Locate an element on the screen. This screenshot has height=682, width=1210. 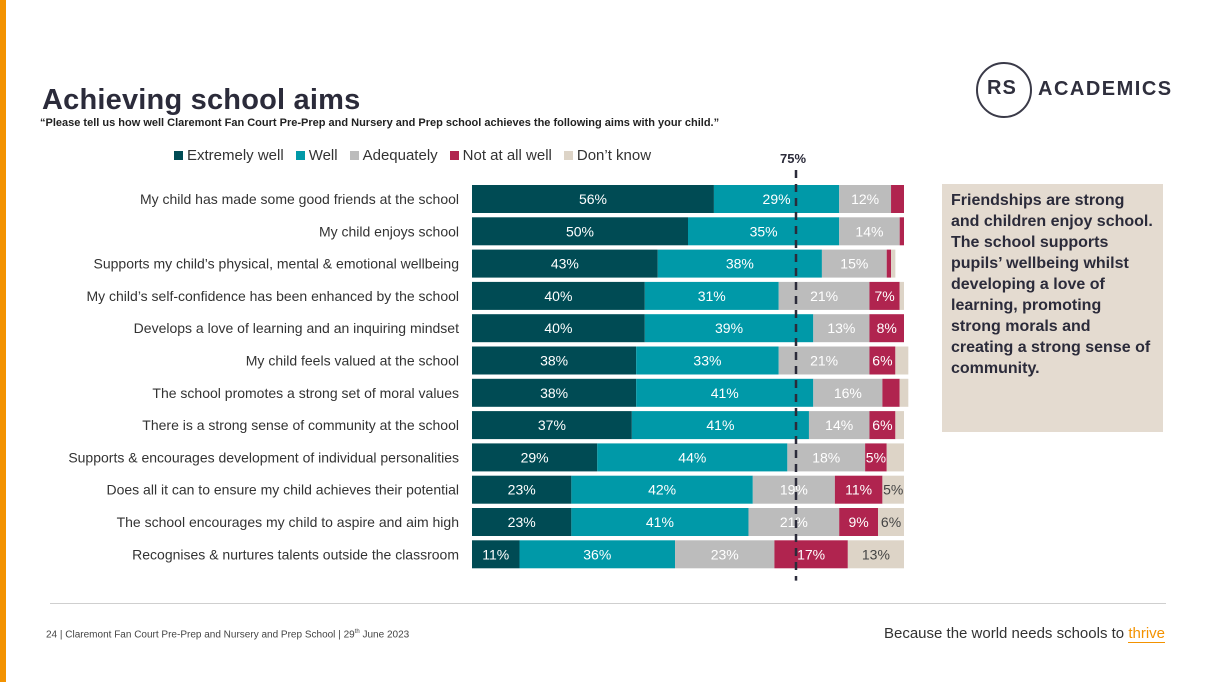
legend-item-extremely-well: Extremely well is located at coordinates (229, 155).